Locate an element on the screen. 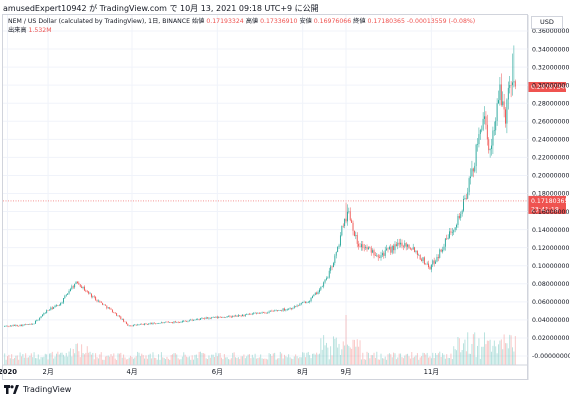 The height and width of the screenshot is (400, 570). footer: TradingView is located at coordinates (37, 389).